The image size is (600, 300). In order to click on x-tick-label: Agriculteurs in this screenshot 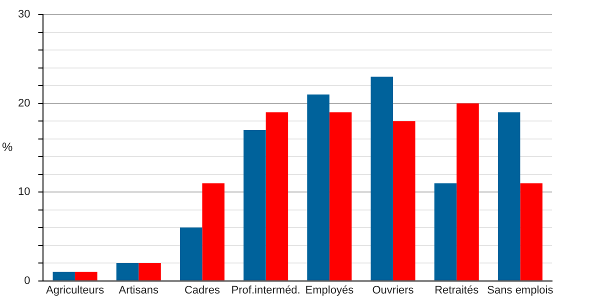, I will do `click(75, 290)`.